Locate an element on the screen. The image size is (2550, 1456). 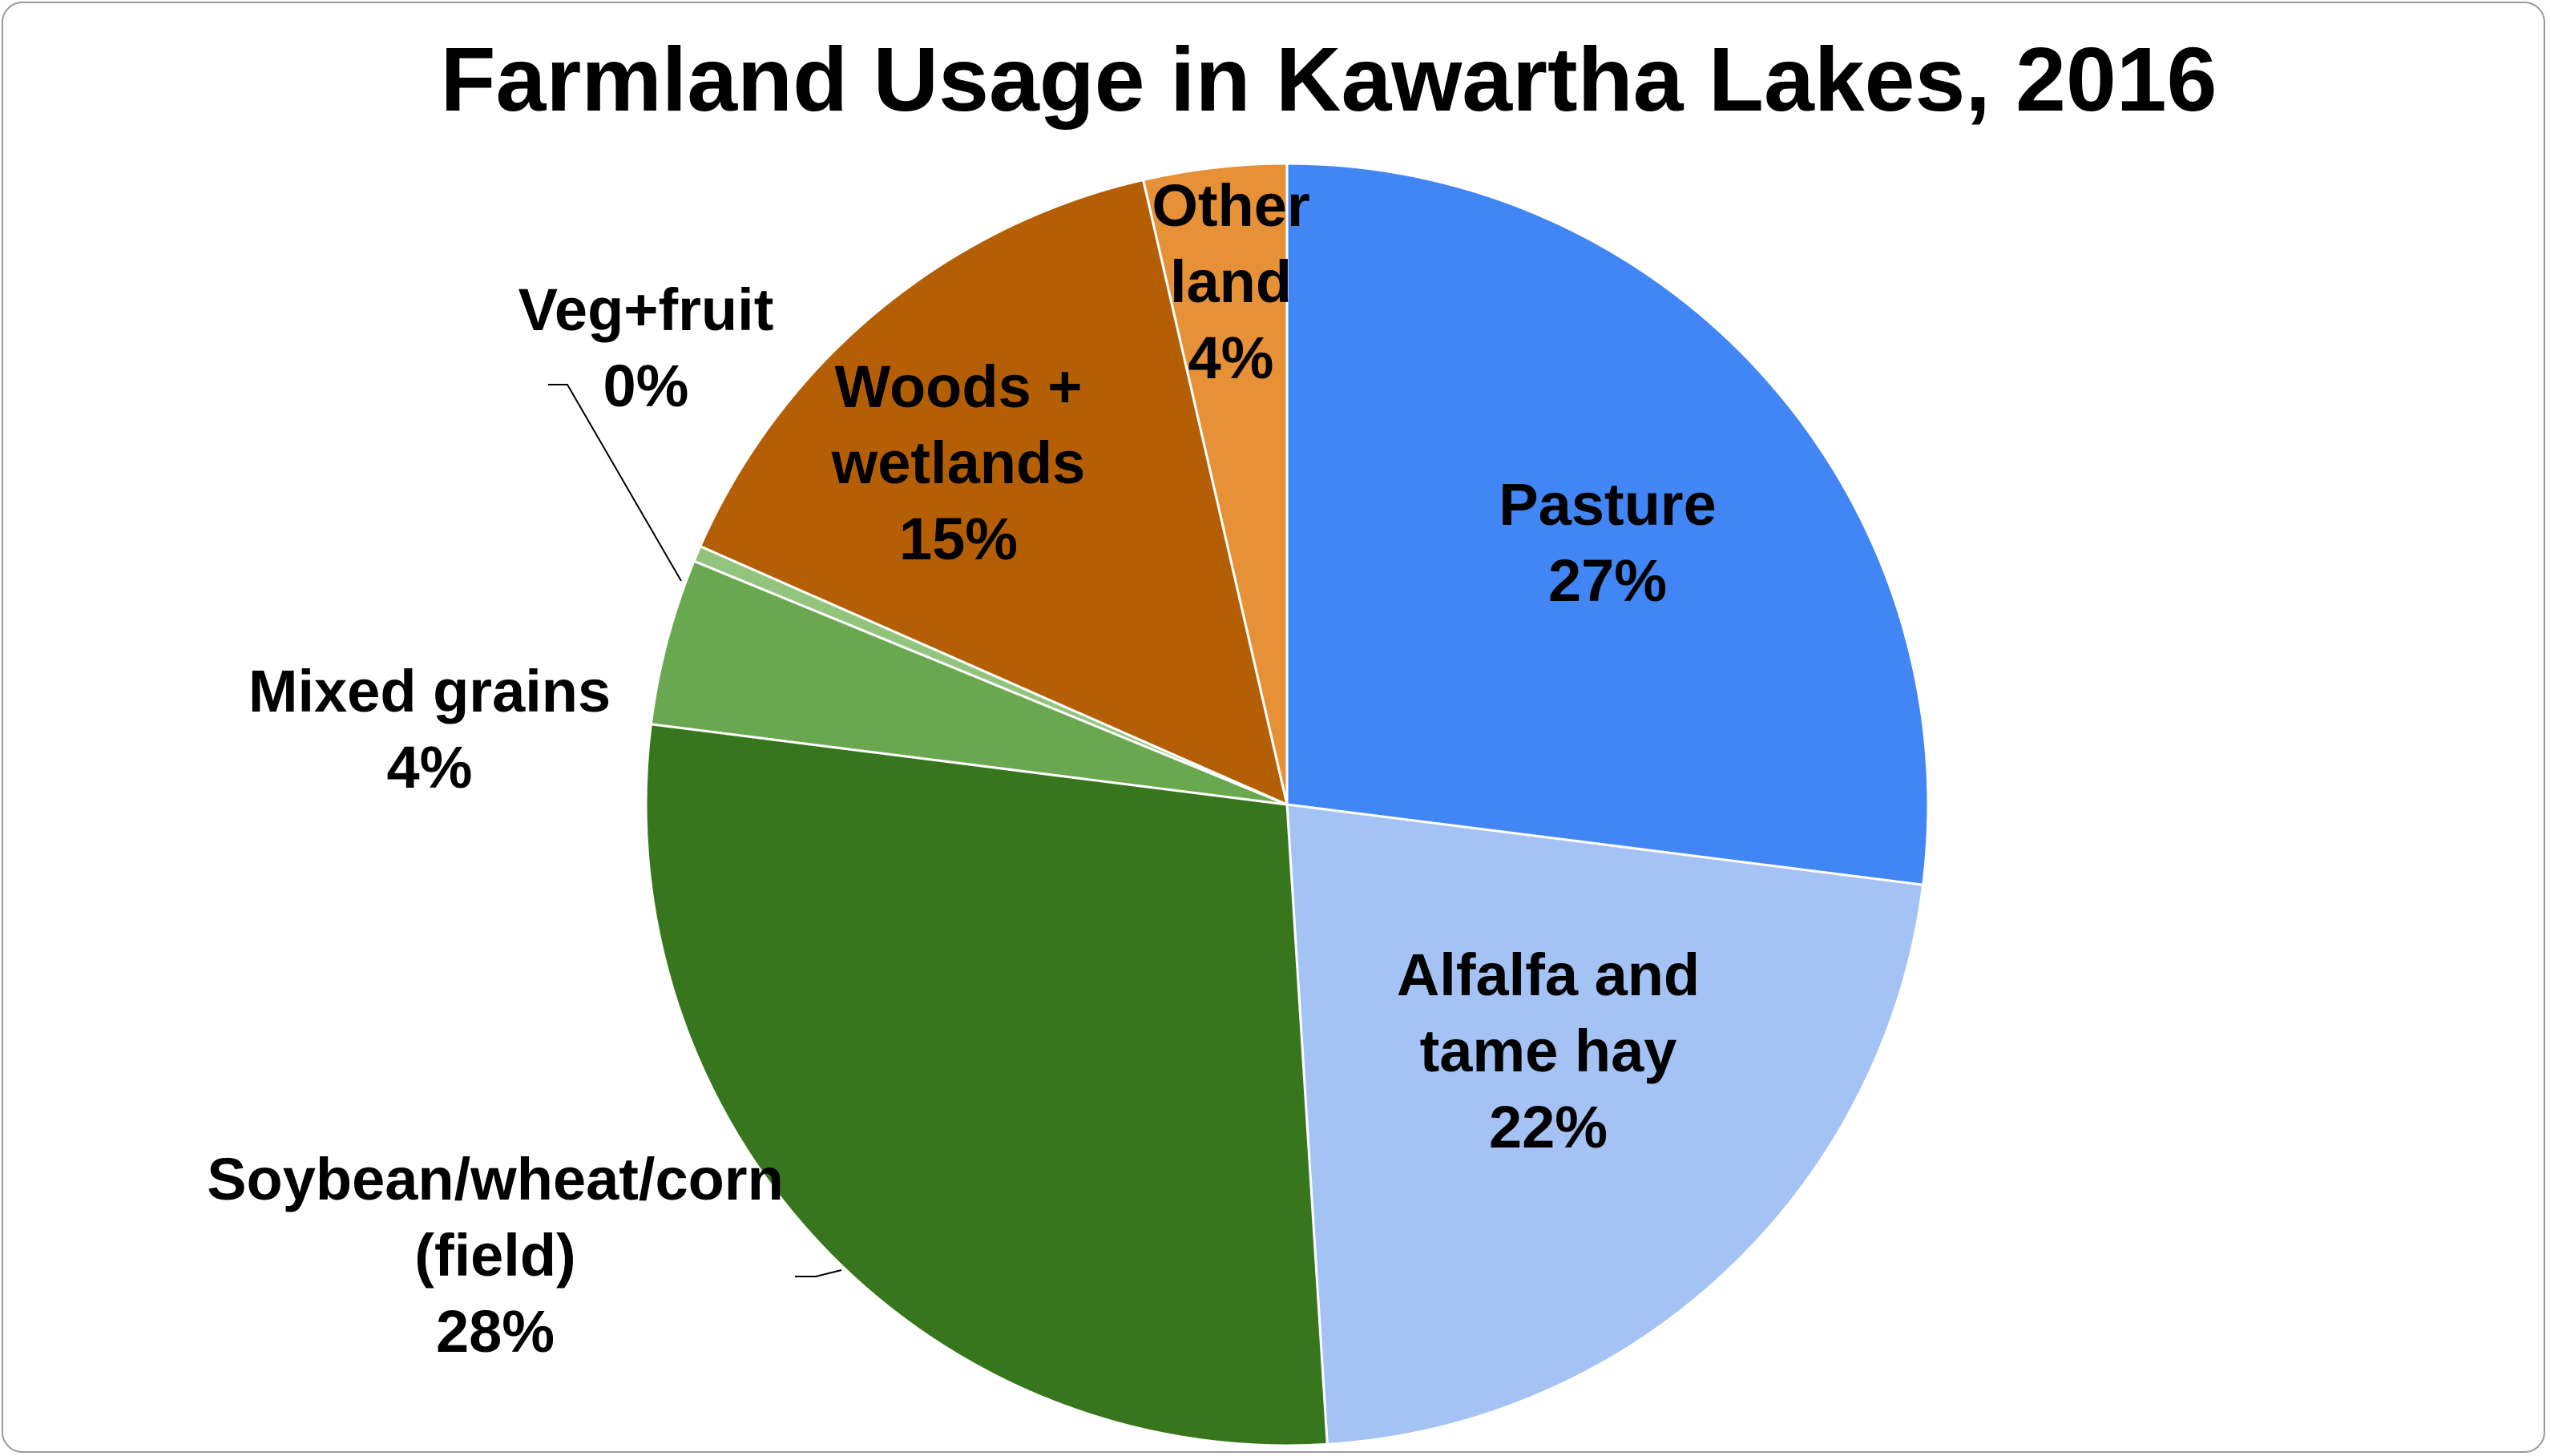
leader-lines is located at coordinates (695, 831).